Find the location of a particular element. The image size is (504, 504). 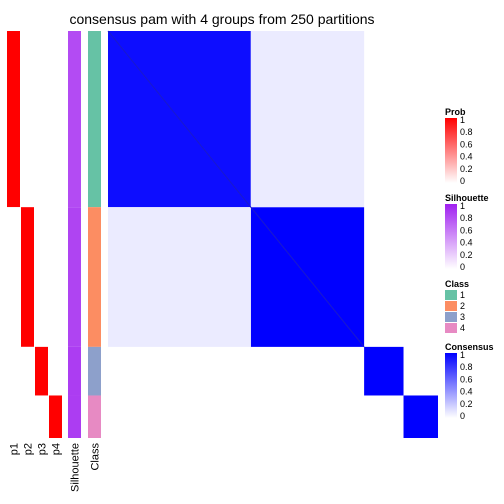

prob-legend-tick: 0.8 is located at coordinates (466, 132).